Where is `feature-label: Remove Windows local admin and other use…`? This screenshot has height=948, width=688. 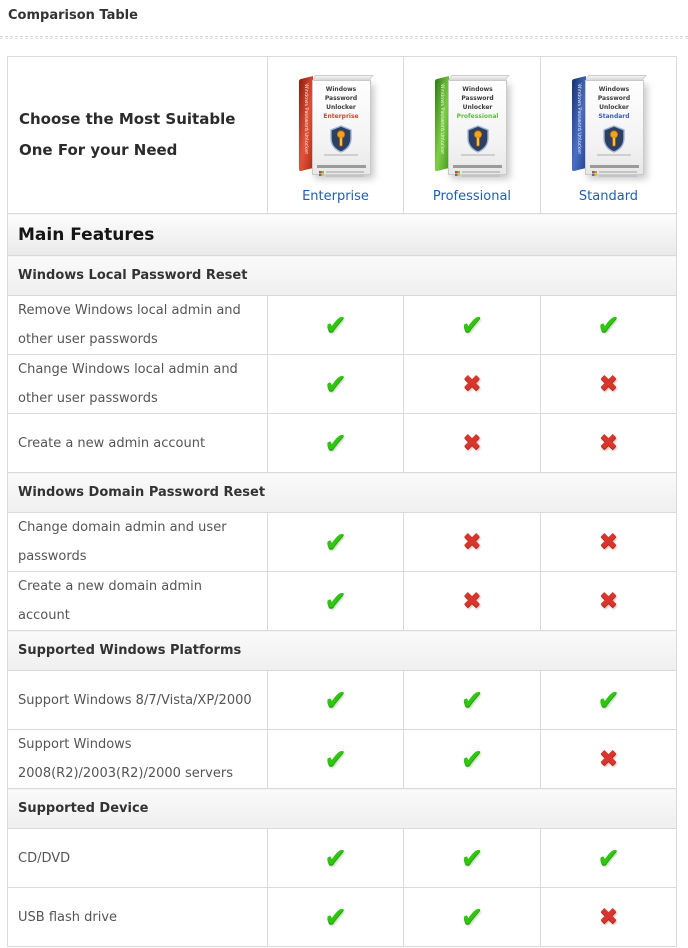 feature-label: Remove Windows local admin and other use… is located at coordinates (137, 325).